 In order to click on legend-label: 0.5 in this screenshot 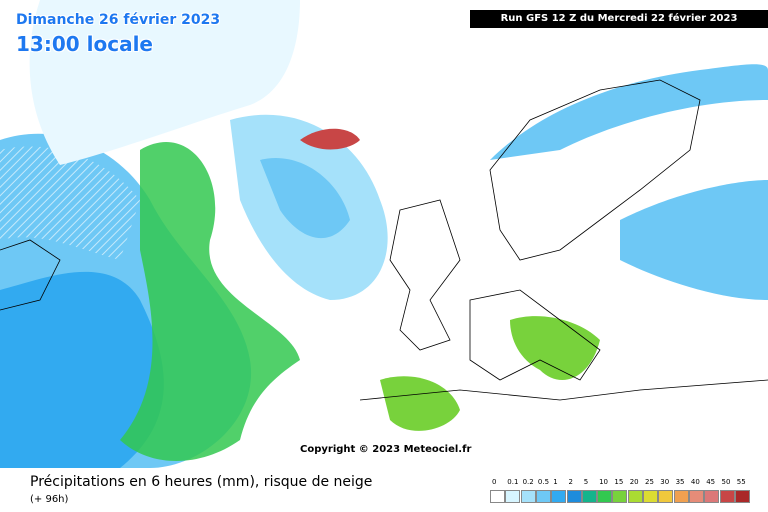, I will do `click(543, 482)`.